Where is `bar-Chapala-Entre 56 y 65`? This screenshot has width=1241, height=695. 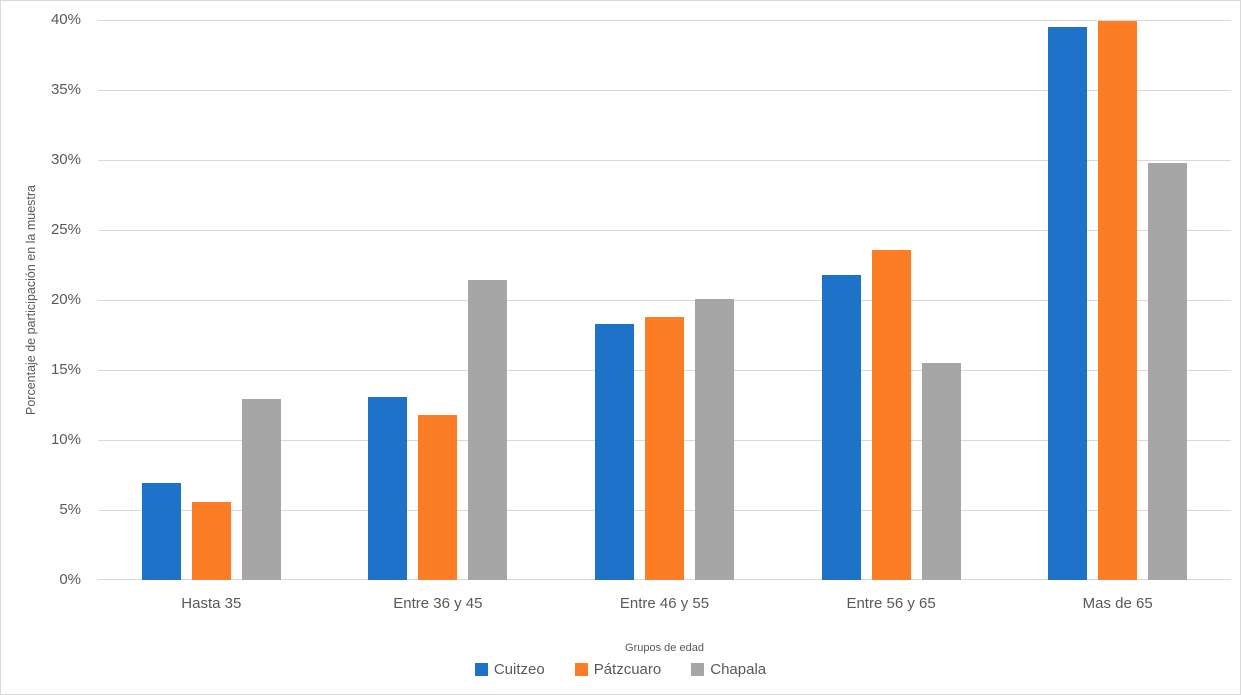 bar-Chapala-Entre 56 y 65 is located at coordinates (941, 471).